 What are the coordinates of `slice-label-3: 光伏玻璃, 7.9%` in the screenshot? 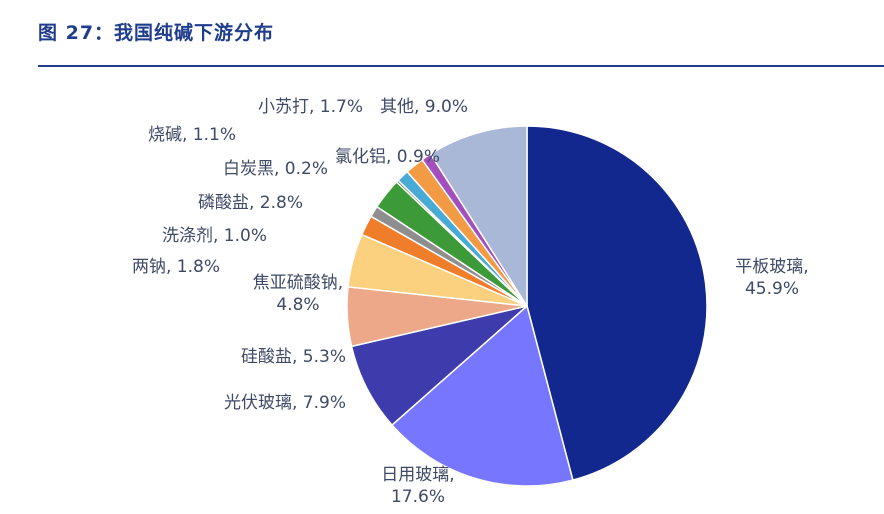 It's located at (285, 403).